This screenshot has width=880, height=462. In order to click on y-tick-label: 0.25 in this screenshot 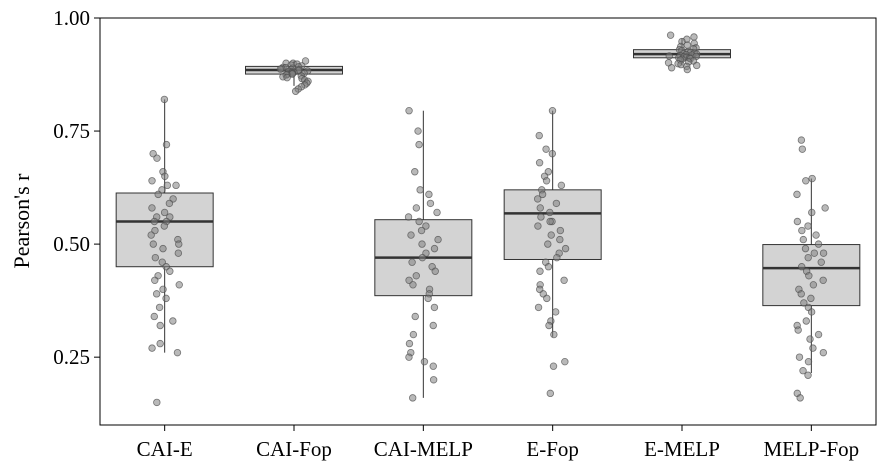, I will do `click(71, 357)`.